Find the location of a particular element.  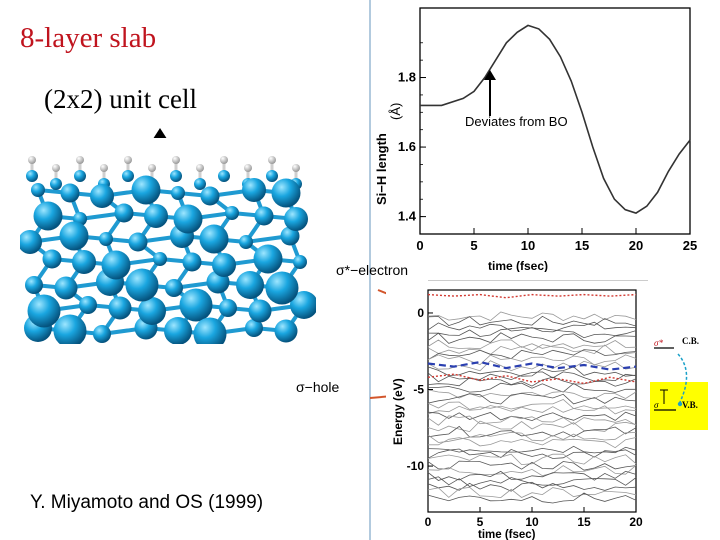

y-axis-label: Si−H length is located at coordinates (381, 169).